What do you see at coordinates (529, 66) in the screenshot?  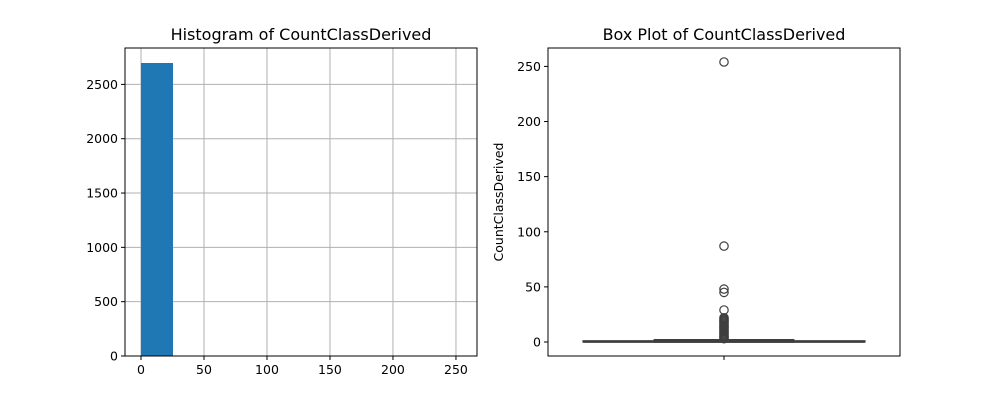 I see `boxplot-y-tick-label: 250` at bounding box center [529, 66].